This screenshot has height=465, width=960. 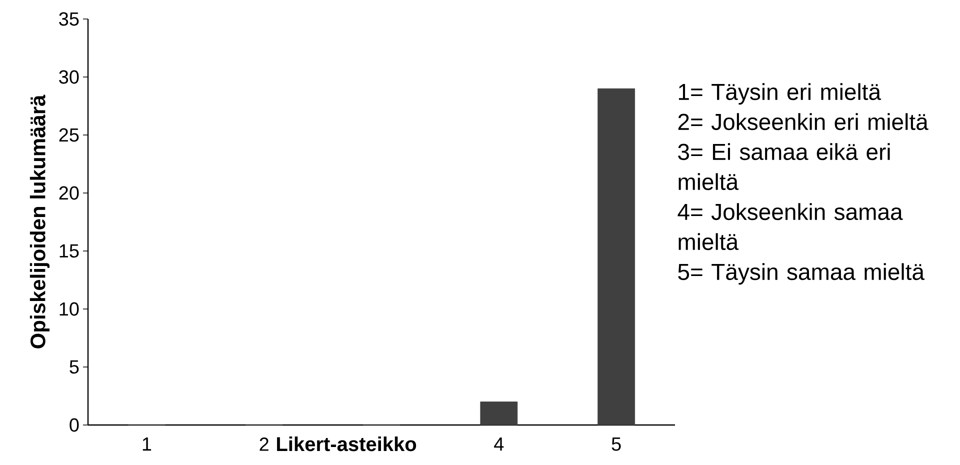 I want to click on text: 5= Täysin samaa mieltä, so click(x=801, y=274).